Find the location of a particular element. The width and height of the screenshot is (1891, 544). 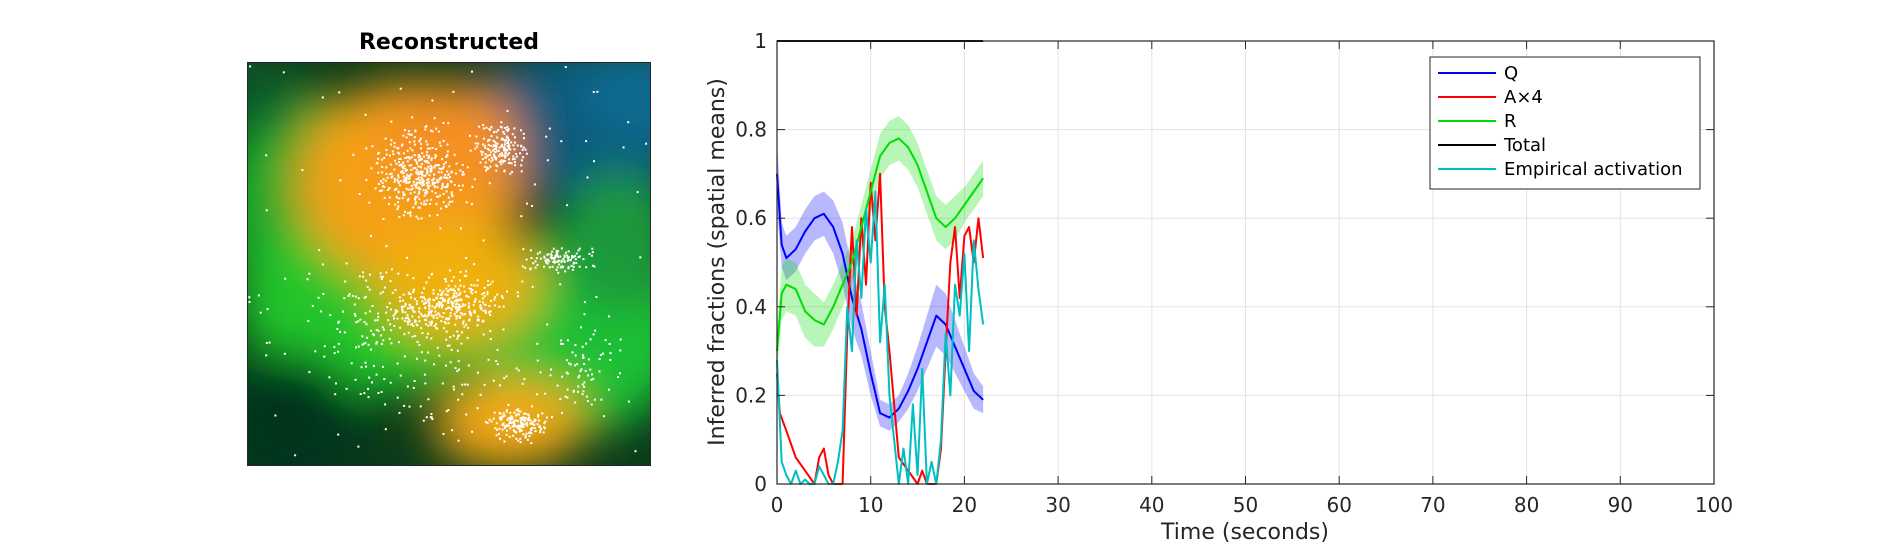

x-tick-label: 100 is located at coordinates (1714, 505).